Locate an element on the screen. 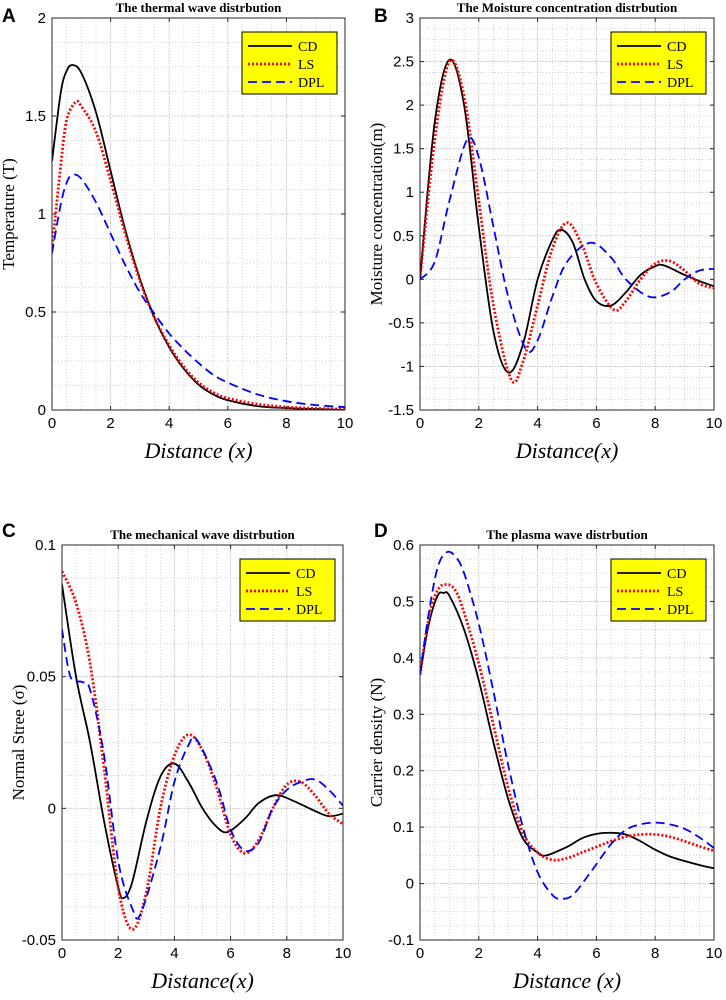 The width and height of the screenshot is (726, 1000). y-tick-label: 0.6 is located at coordinates (403, 545).